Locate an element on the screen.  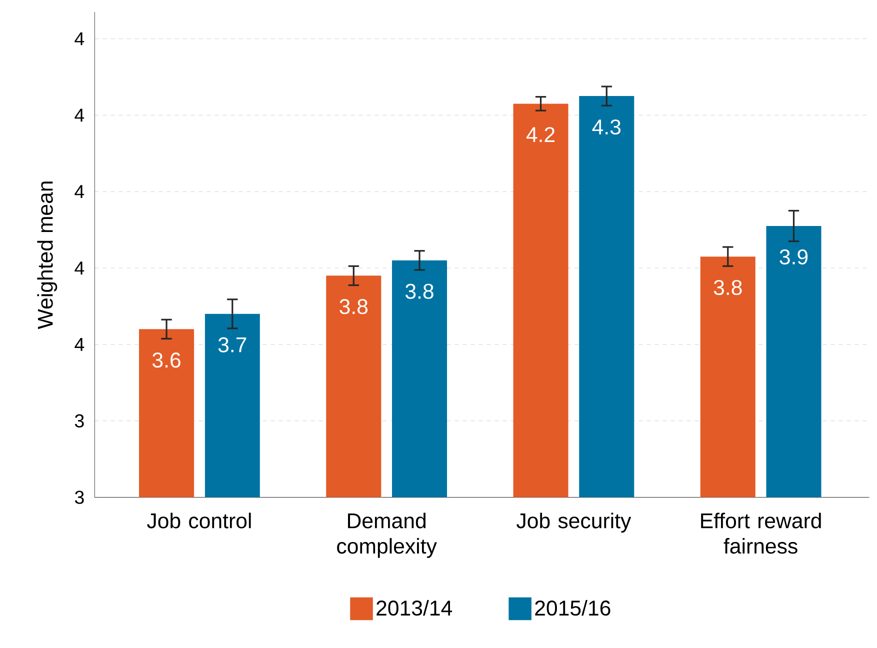
data-label: 4.3 is located at coordinates (606, 127).